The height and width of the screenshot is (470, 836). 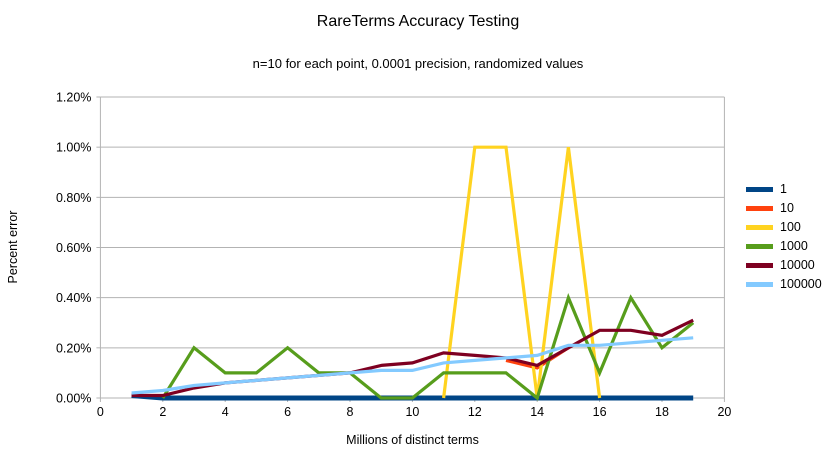 I want to click on legend-label: 10000, so click(x=797, y=265).